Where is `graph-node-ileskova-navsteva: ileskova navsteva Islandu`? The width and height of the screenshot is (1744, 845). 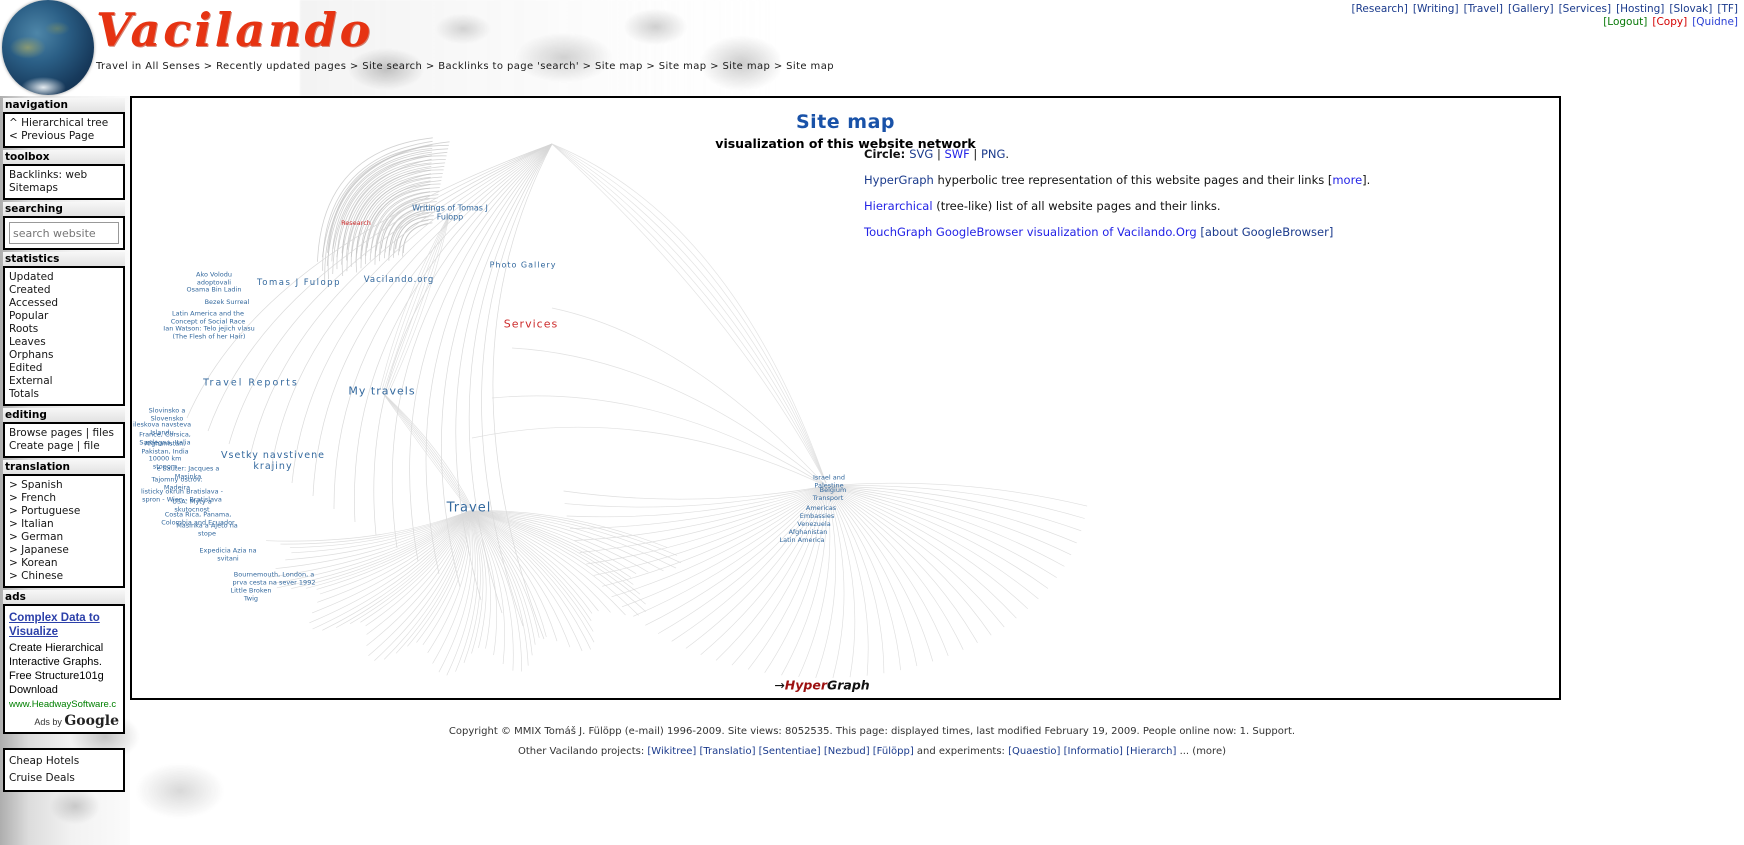 graph-node-ileskova-navsteva: ileskova navsteva Islandu is located at coordinates (162, 428).